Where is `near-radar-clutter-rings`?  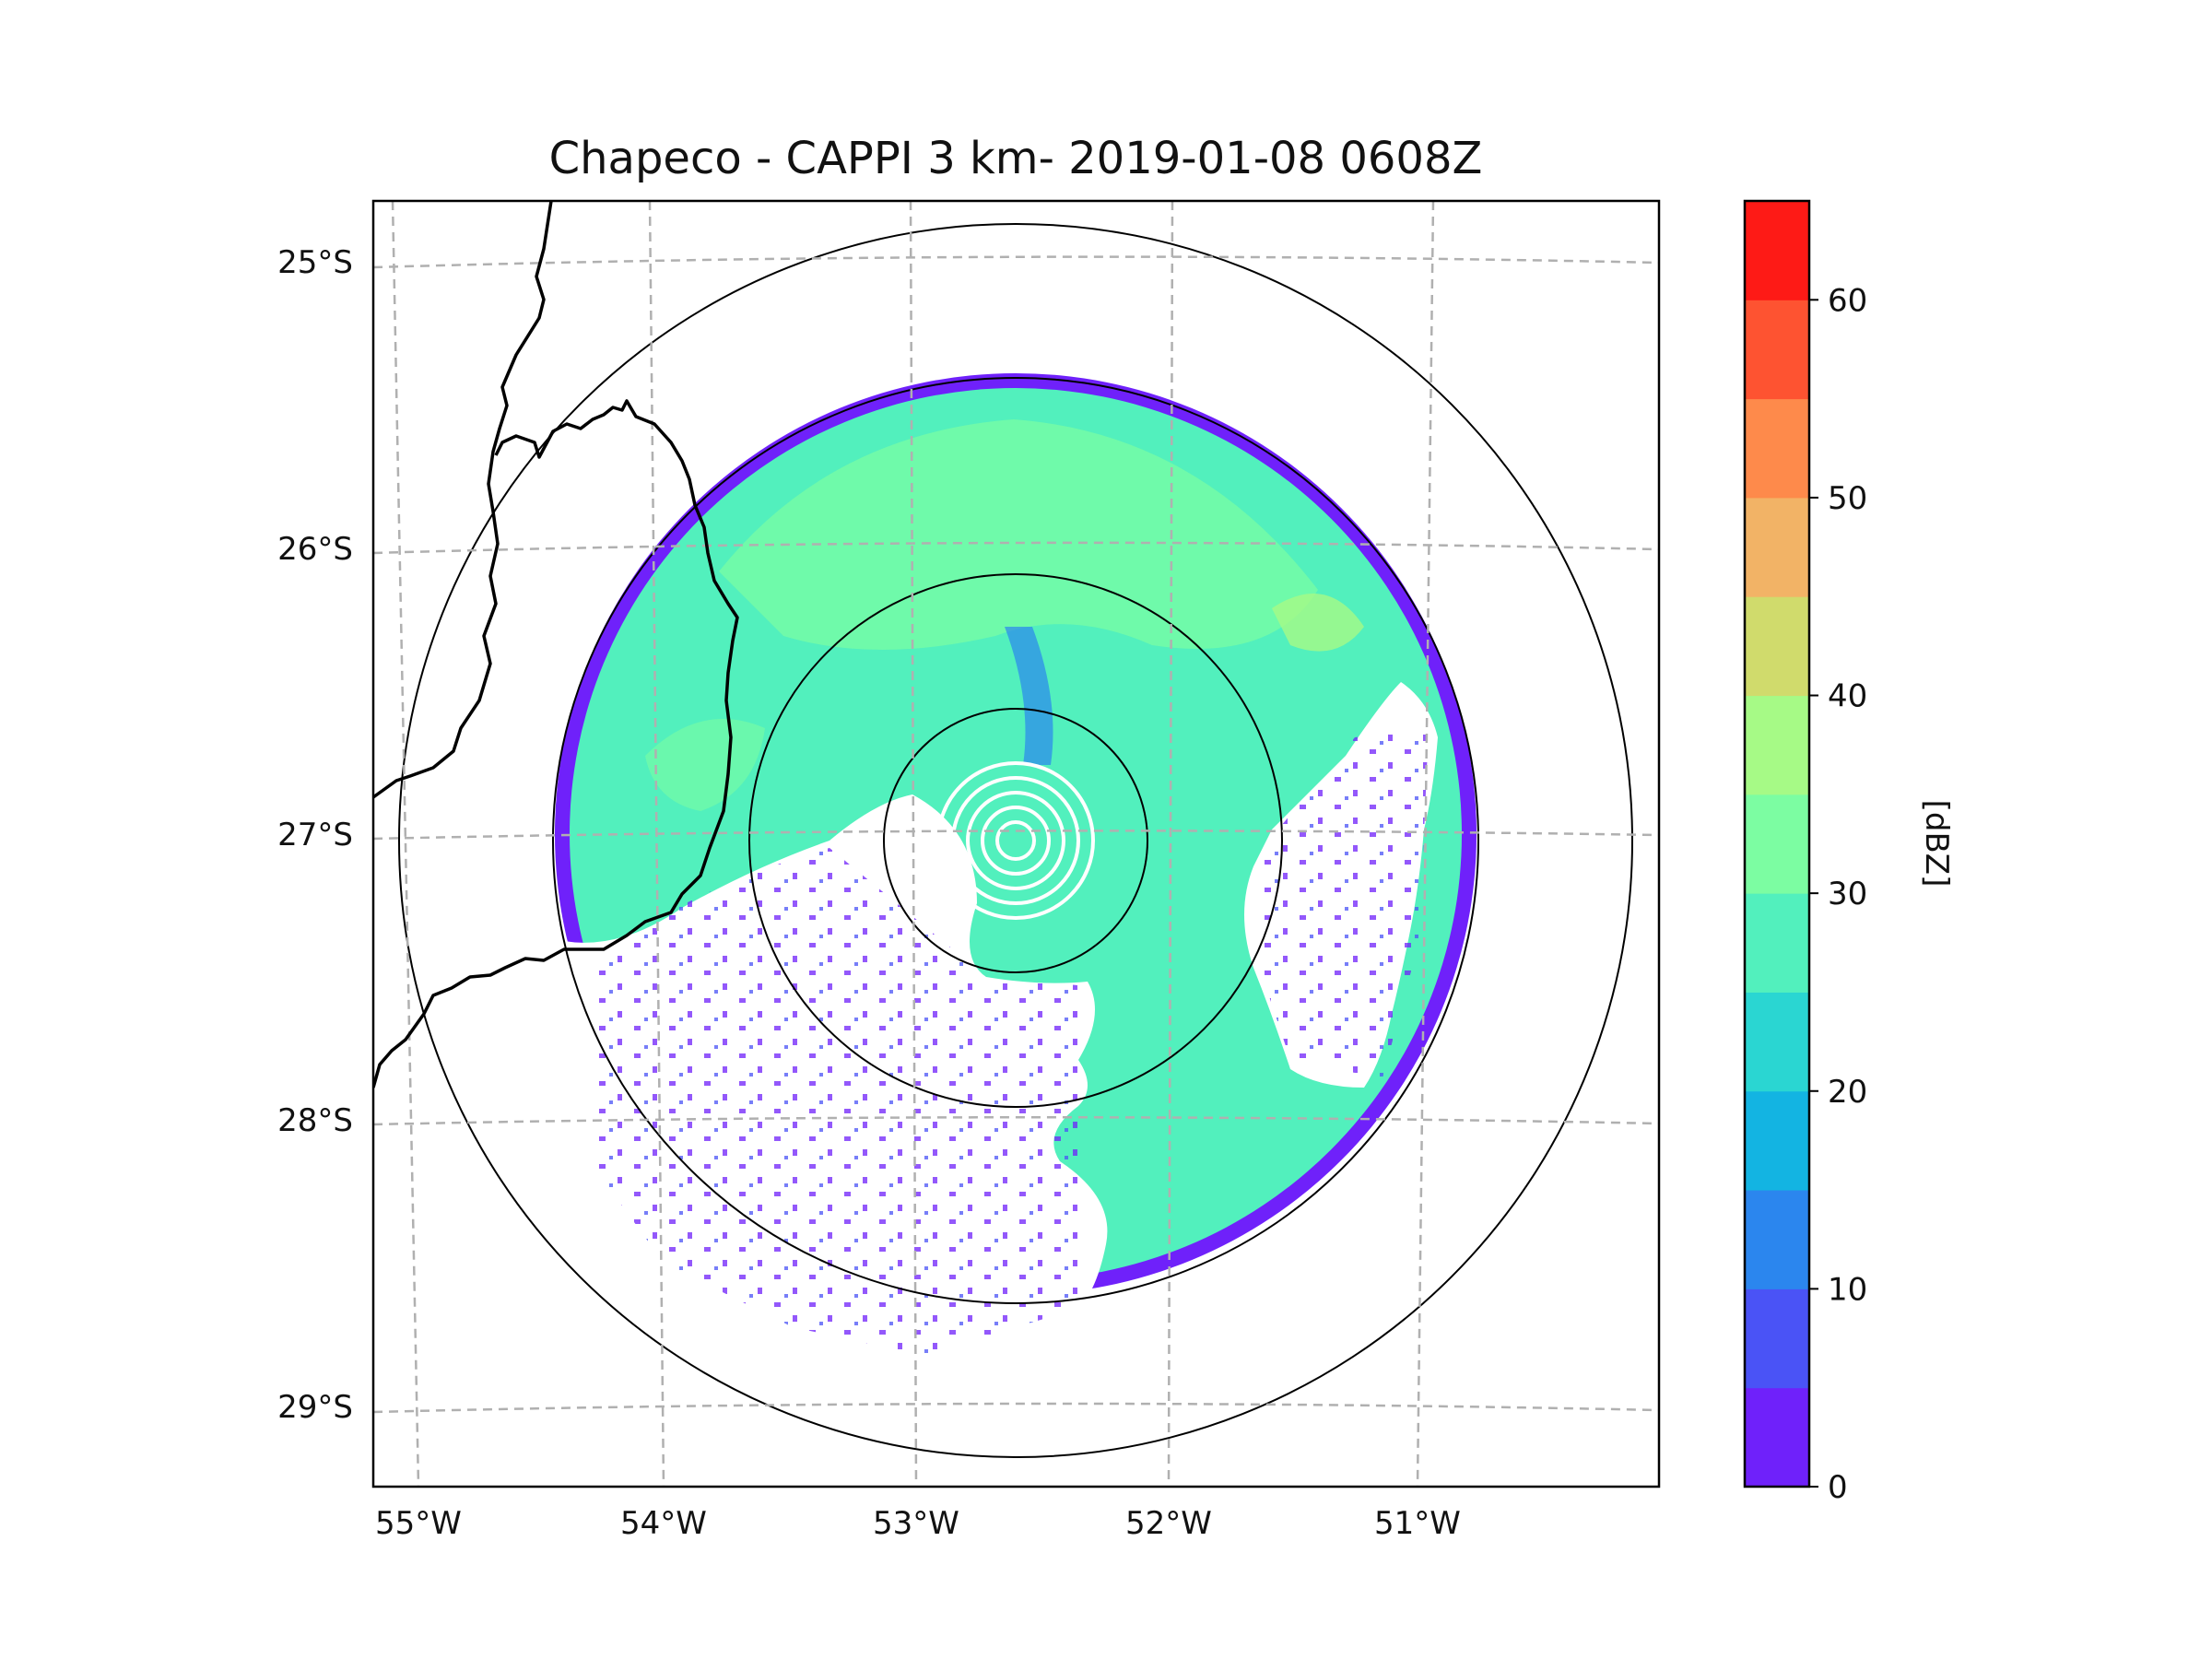 near-radar-clutter-rings is located at coordinates (1015, 840).